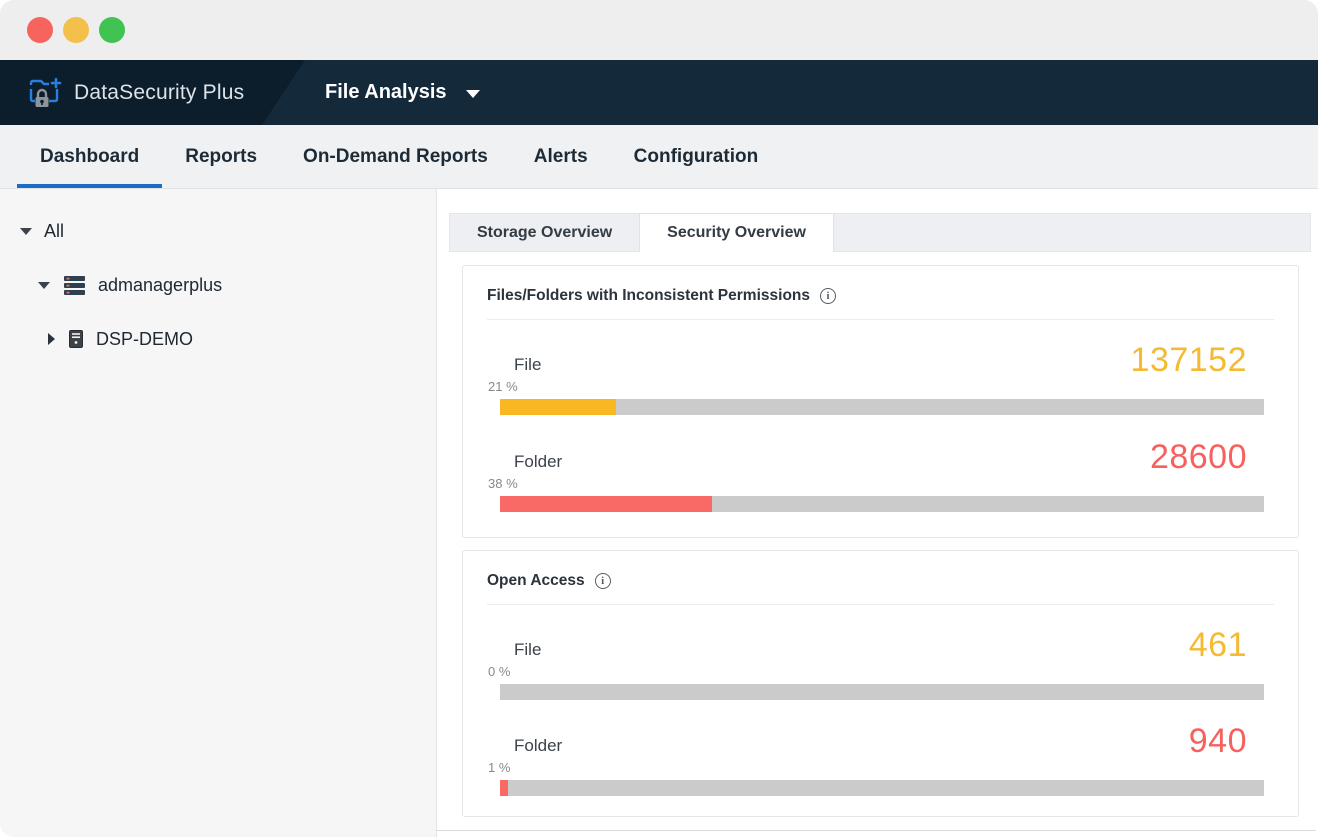  I want to click on metric-value: 940, so click(1217, 741).